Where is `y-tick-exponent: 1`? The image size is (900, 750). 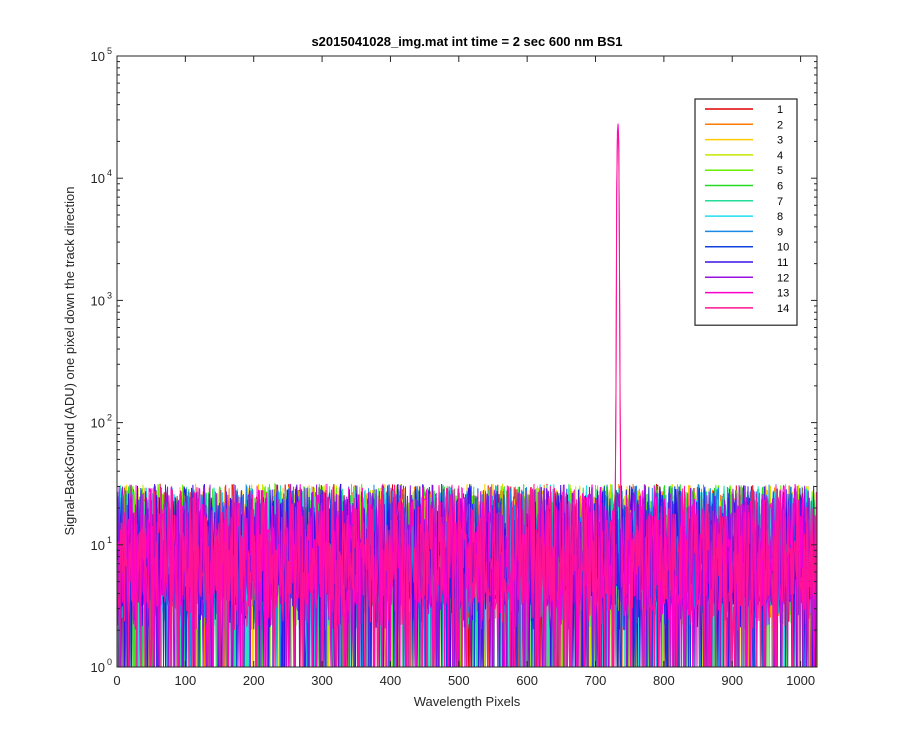
y-tick-exponent: 1 is located at coordinates (109, 540).